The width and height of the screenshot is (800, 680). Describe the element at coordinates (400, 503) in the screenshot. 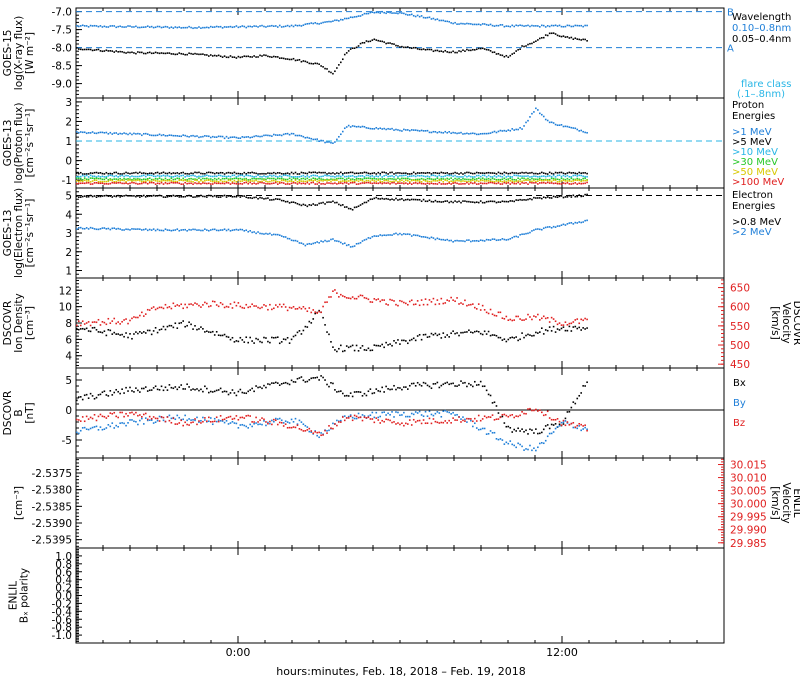

I see `panel-frame` at that location.